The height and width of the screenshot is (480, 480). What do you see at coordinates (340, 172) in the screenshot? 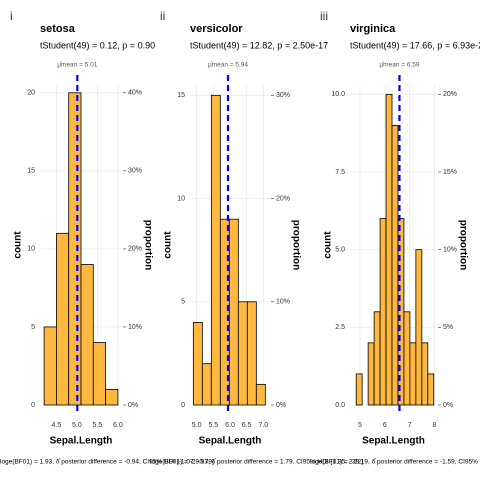
I see `y-tick-label: 7.5` at bounding box center [340, 172].